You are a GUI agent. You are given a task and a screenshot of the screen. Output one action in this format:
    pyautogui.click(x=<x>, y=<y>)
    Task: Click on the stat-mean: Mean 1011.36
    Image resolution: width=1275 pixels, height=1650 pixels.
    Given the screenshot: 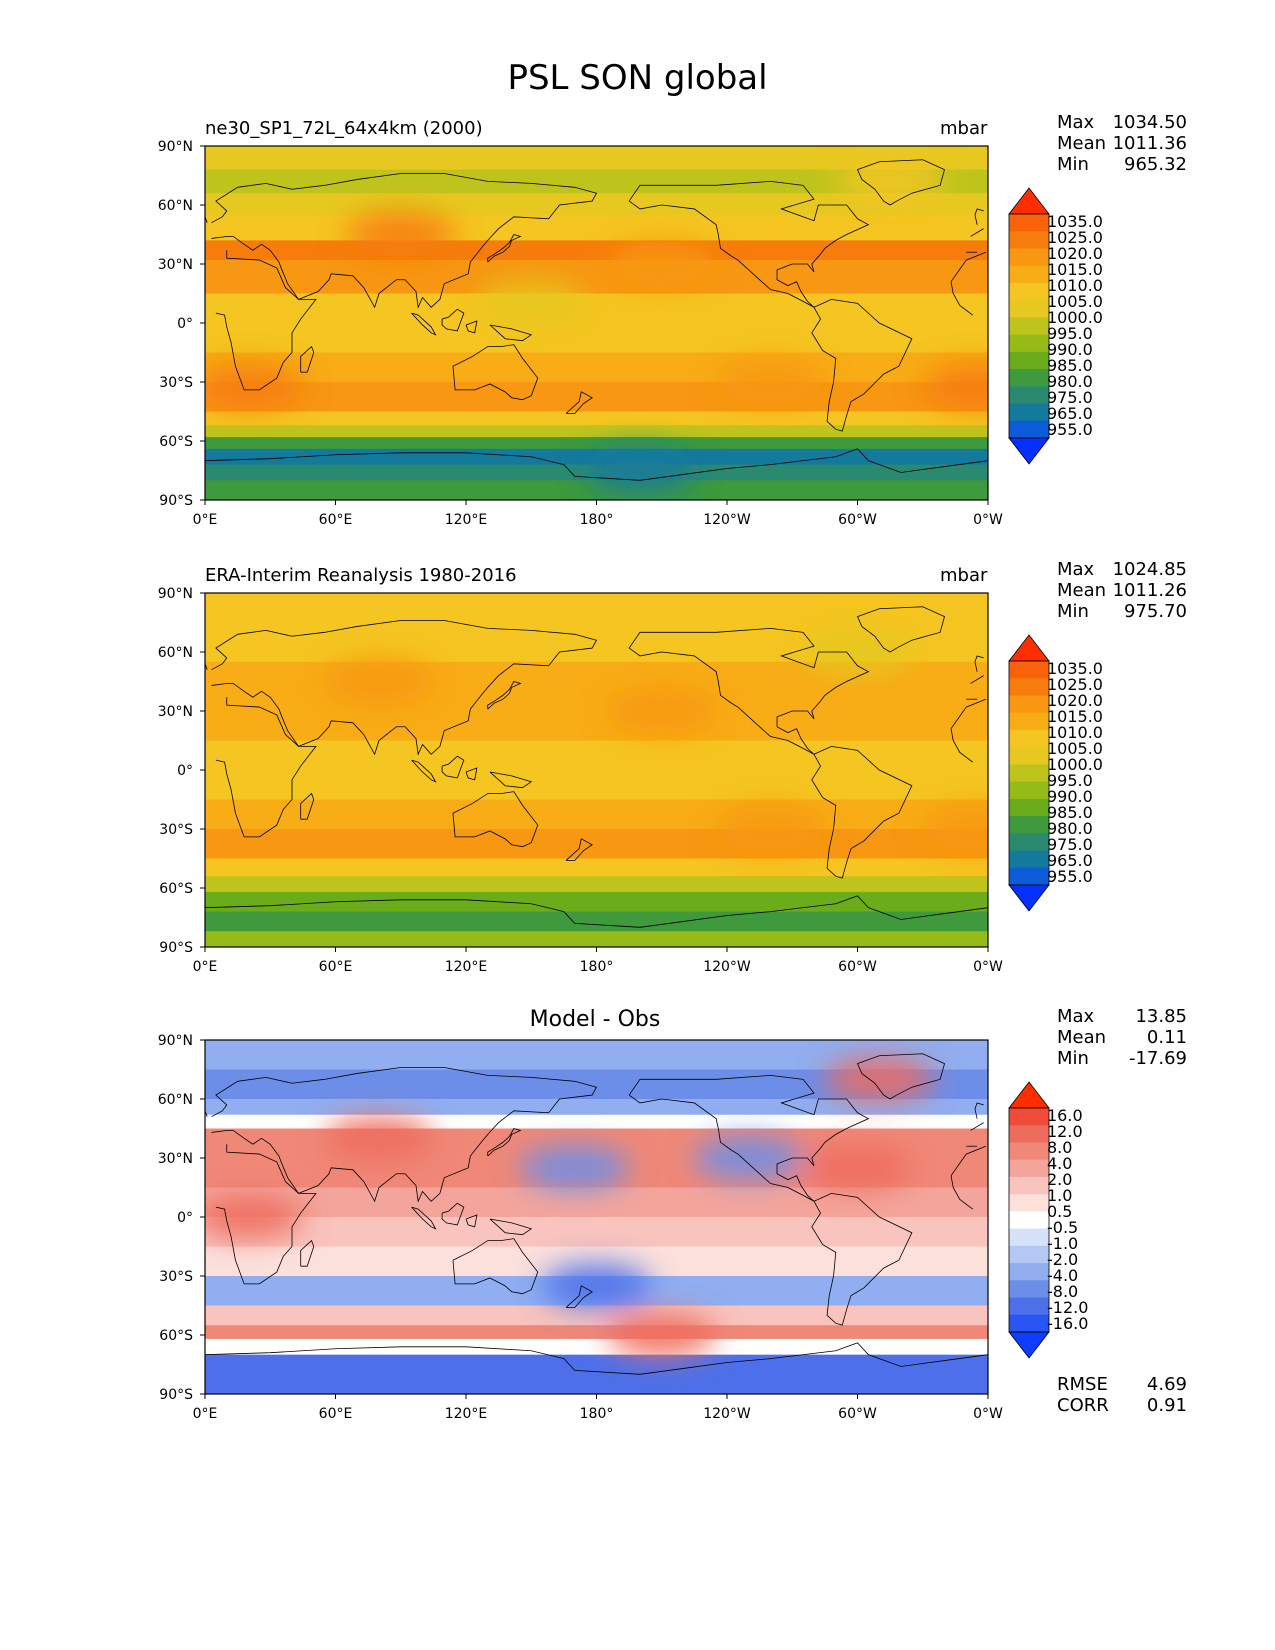 What is the action you would take?
    pyautogui.click(x=1122, y=143)
    